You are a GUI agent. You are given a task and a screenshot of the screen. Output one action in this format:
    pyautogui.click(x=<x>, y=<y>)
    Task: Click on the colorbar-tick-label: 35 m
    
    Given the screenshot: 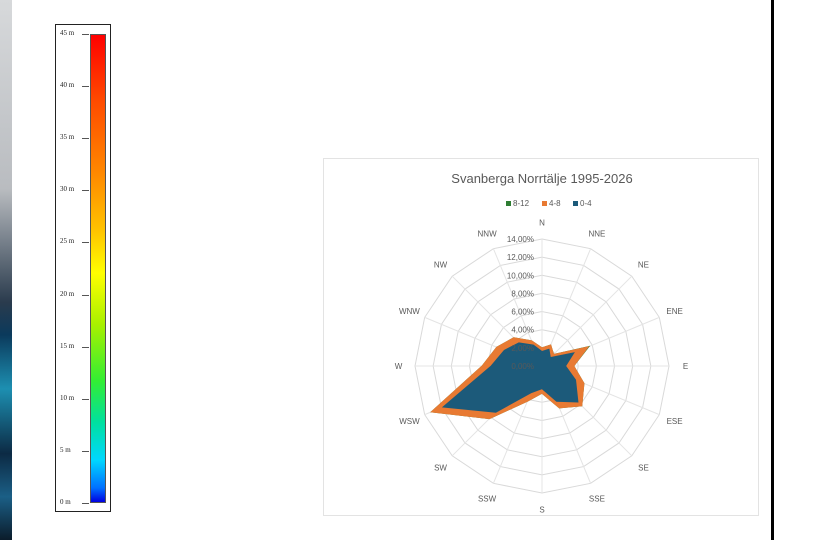 What is the action you would take?
    pyautogui.click(x=67, y=137)
    